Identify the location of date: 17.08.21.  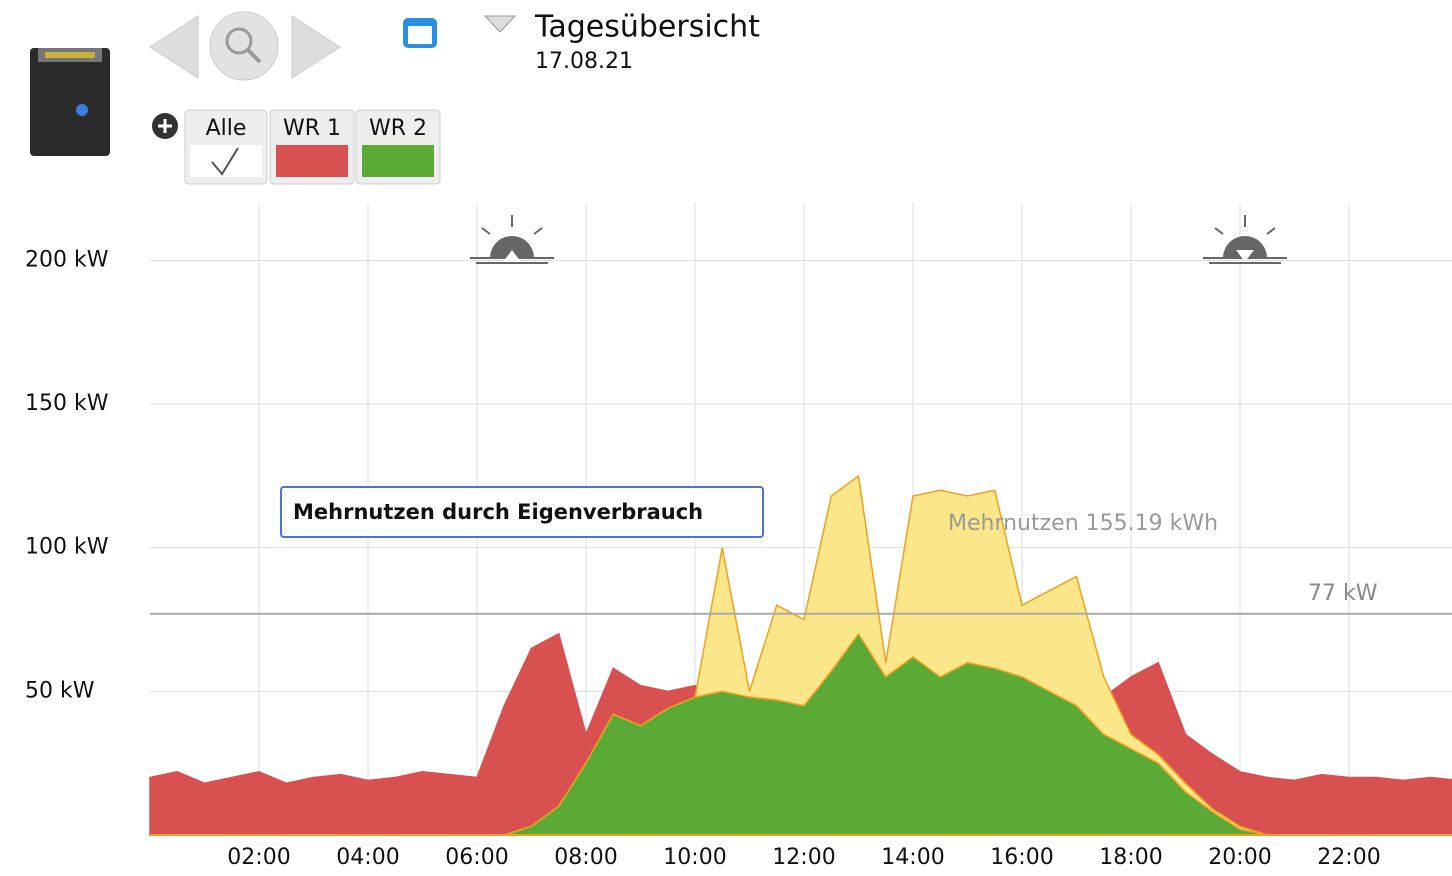
(584, 61).